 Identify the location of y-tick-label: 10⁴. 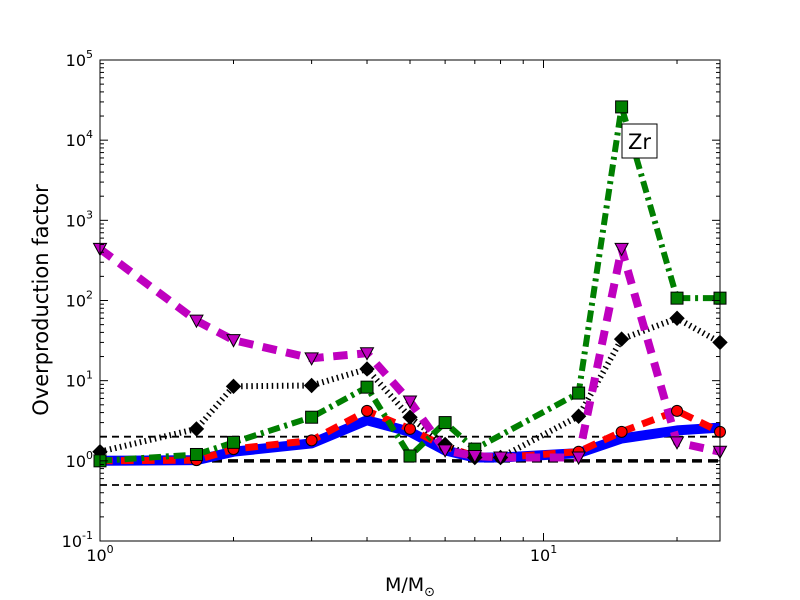
(79, 139).